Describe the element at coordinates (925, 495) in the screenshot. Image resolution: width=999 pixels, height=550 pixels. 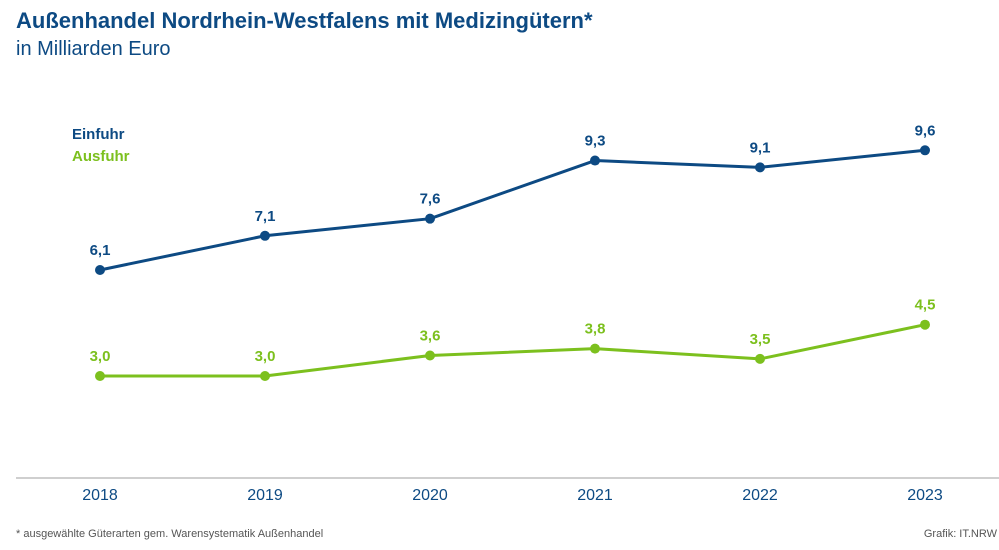
I see `x-tick-label-2023: 2023` at that location.